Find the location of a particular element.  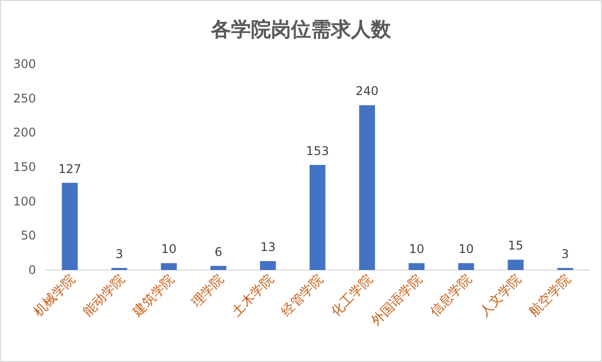

data-label: 15 is located at coordinates (516, 245).